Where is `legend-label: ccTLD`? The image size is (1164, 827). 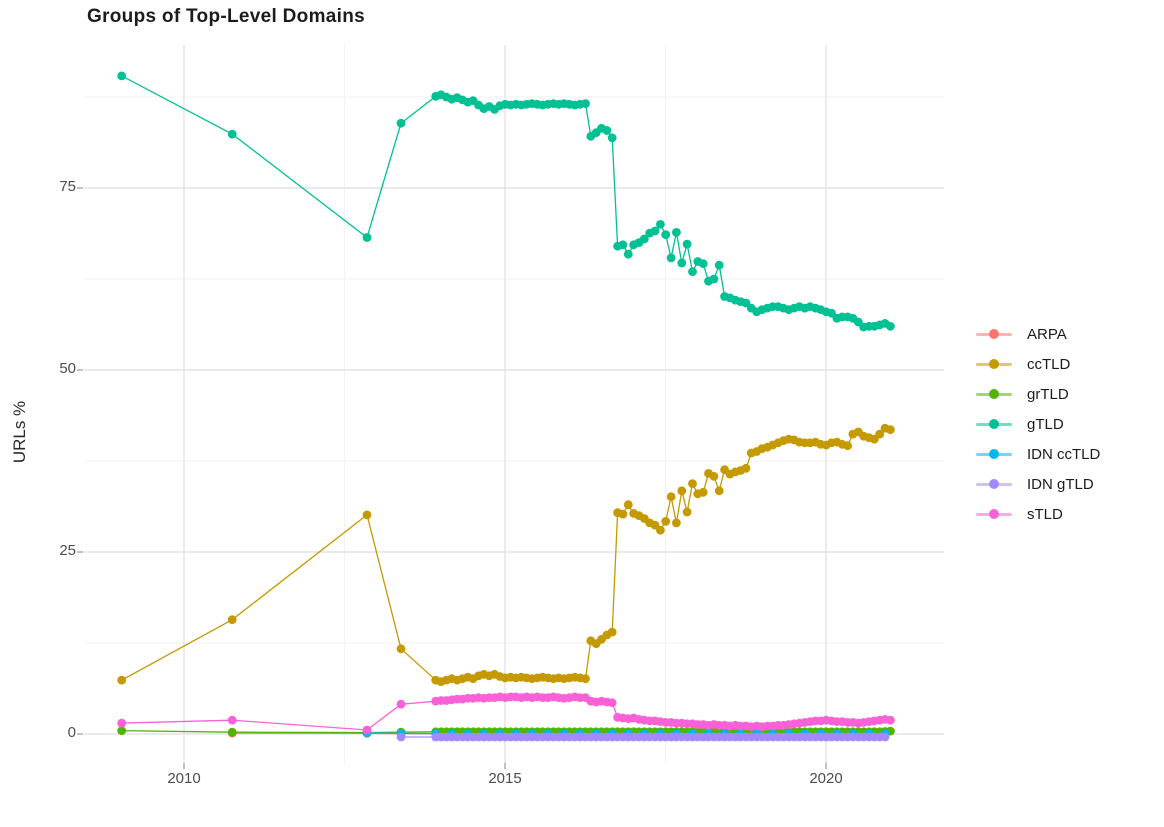
legend-label: ccTLD is located at coordinates (1049, 364).